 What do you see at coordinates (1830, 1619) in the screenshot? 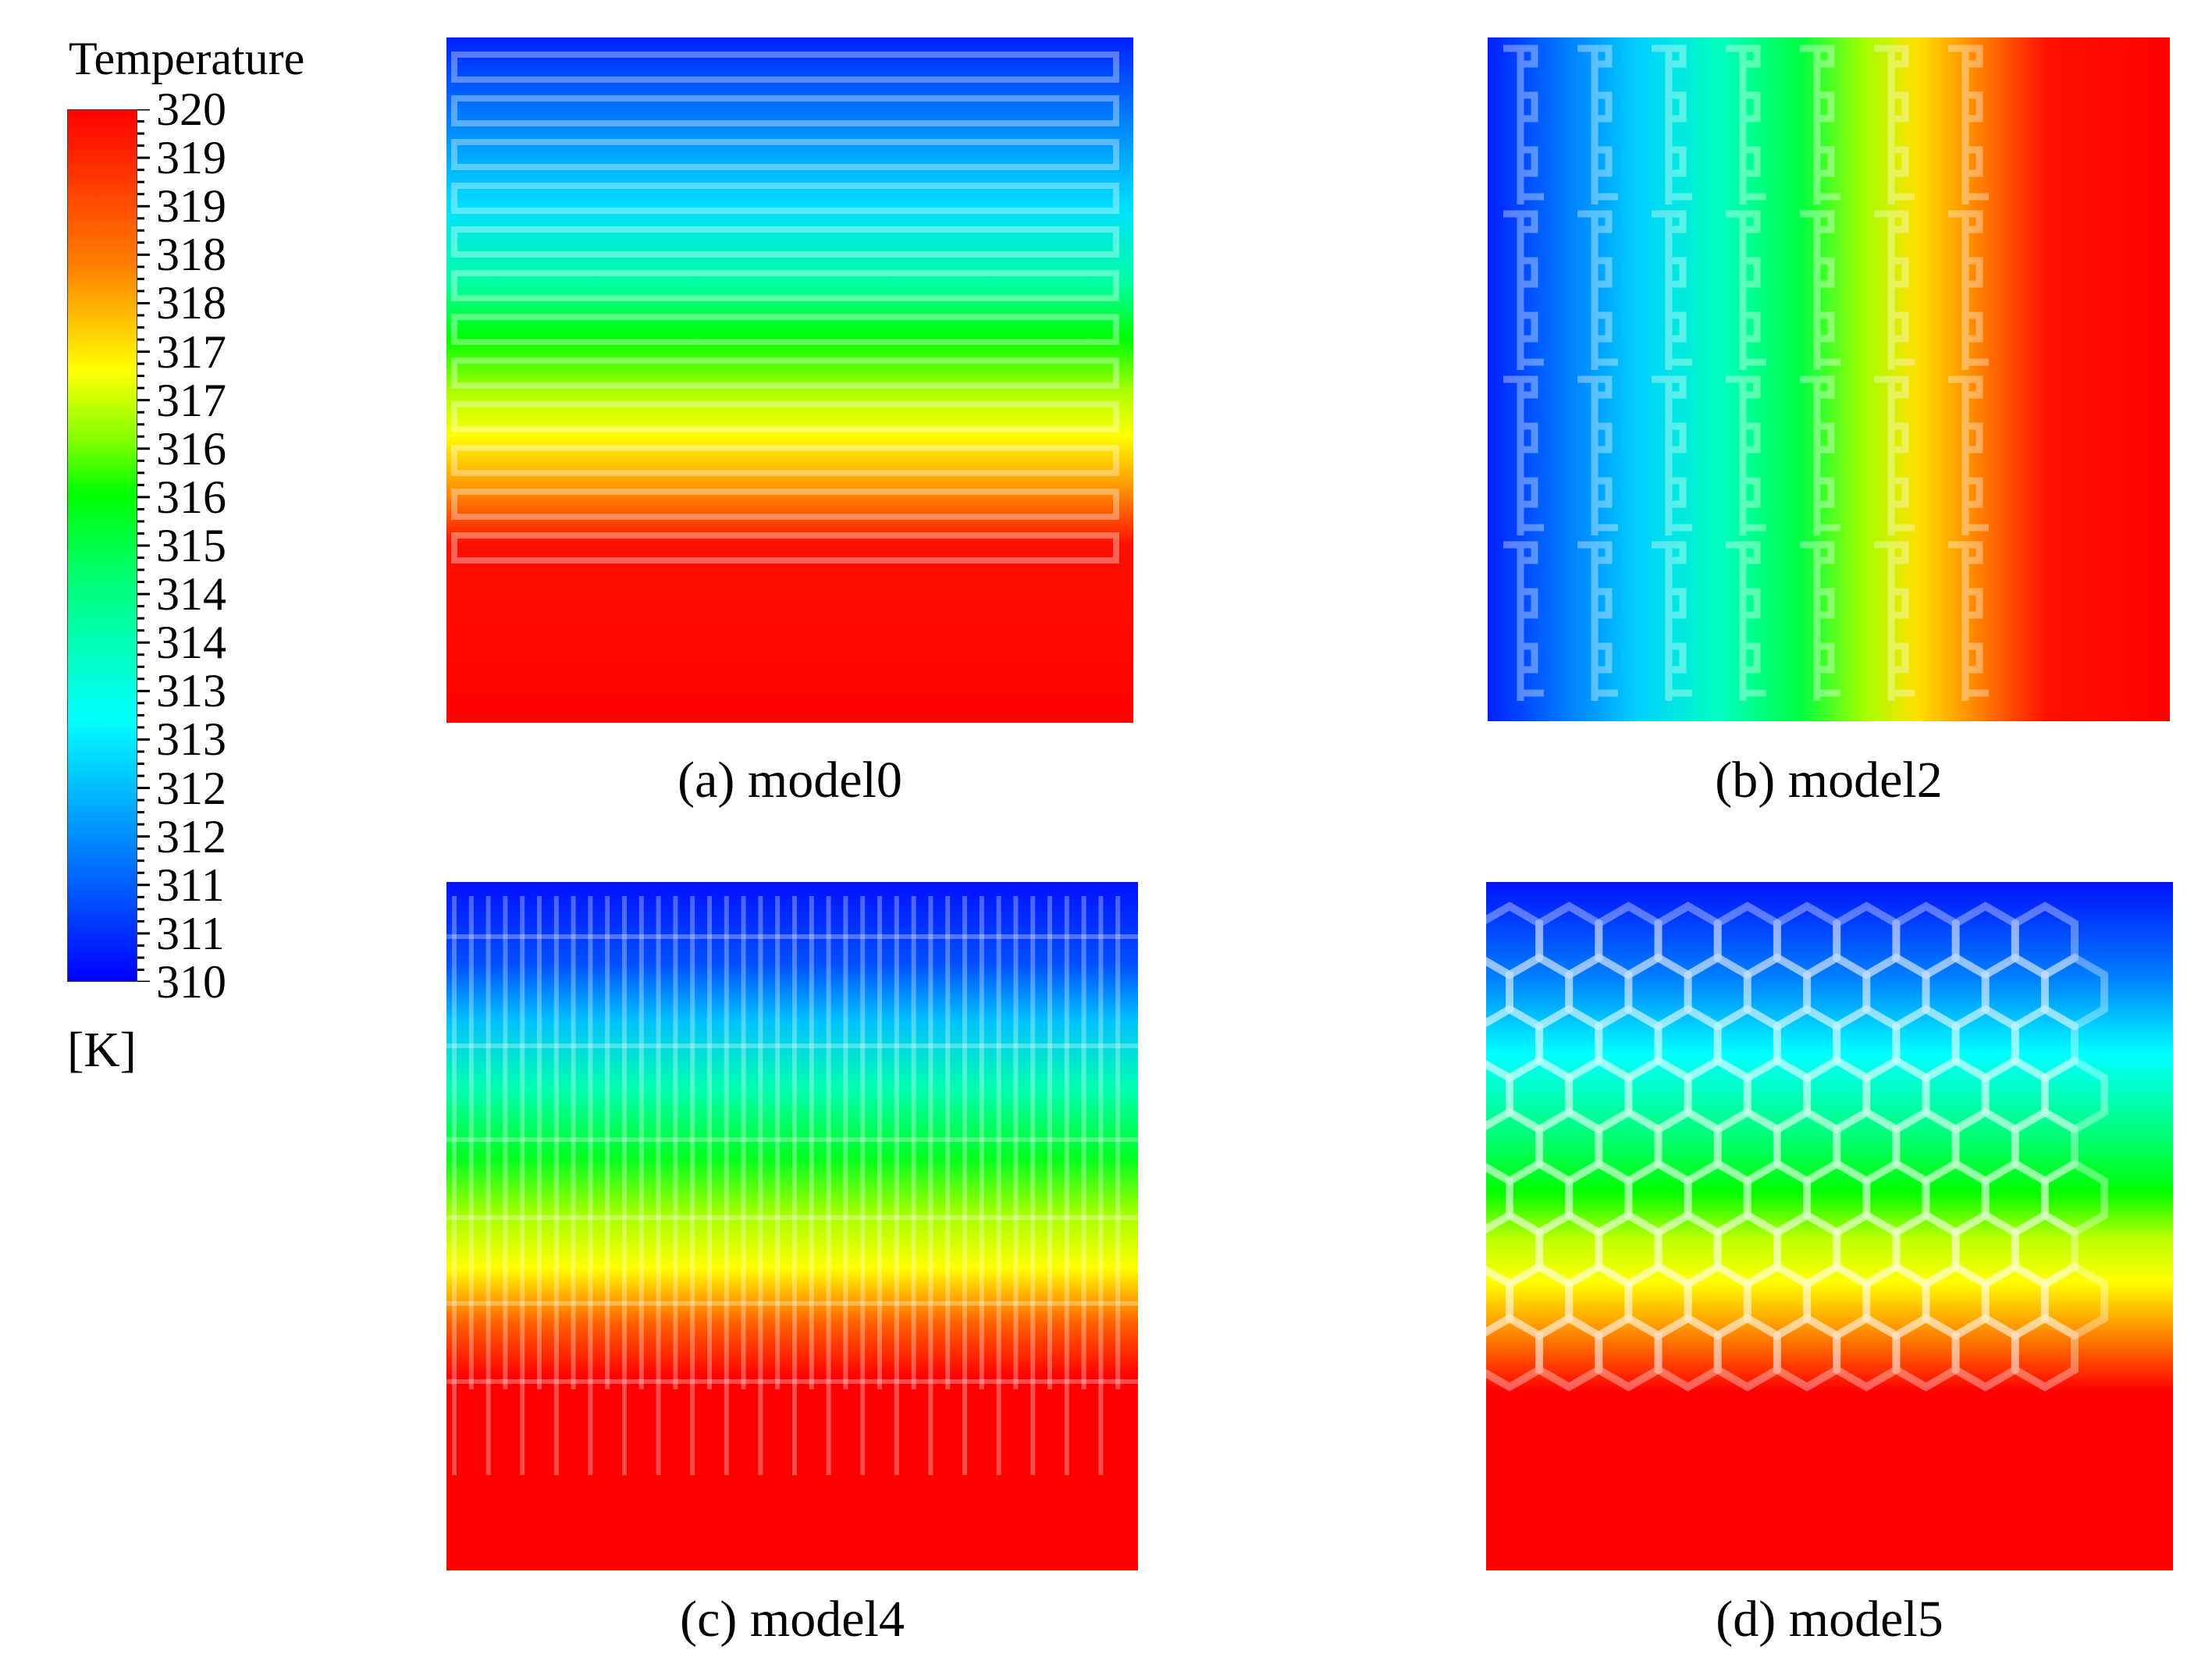
I see `caption-d: (d) model5` at bounding box center [1830, 1619].